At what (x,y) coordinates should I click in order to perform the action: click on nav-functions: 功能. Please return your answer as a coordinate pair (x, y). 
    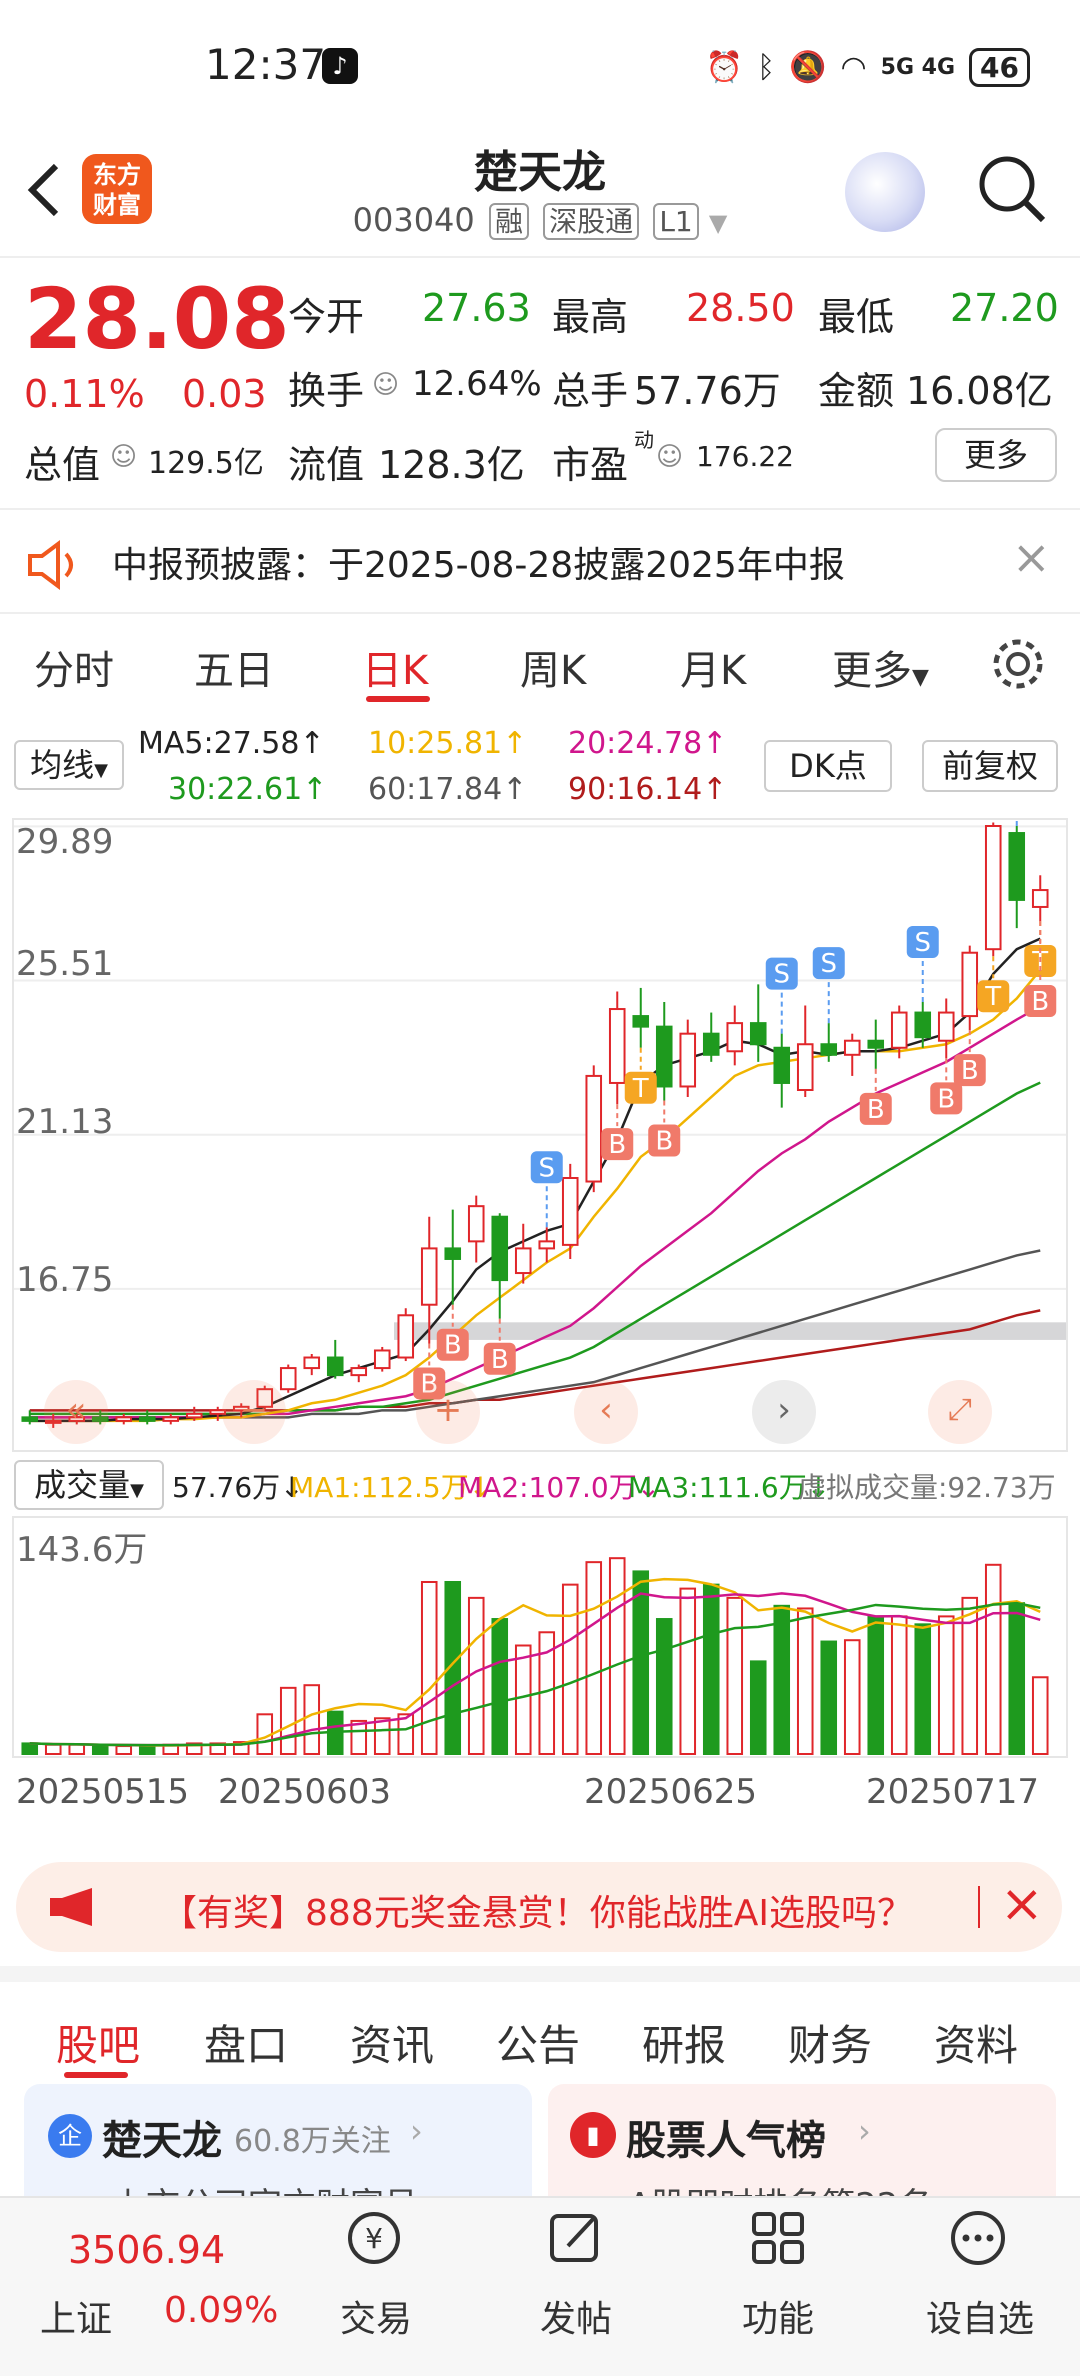
    Looking at the image, I should click on (778, 2319).